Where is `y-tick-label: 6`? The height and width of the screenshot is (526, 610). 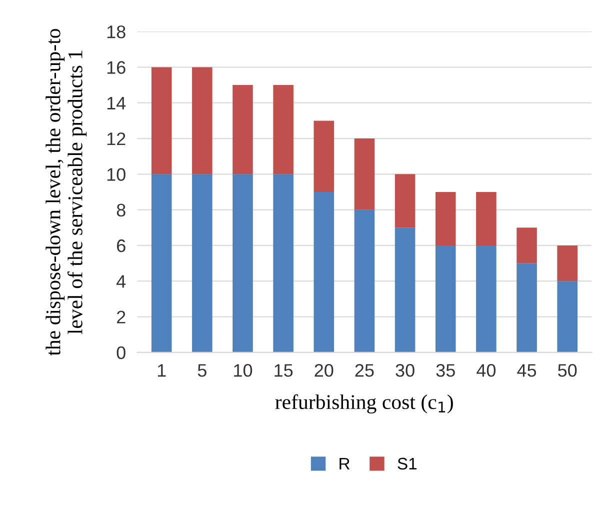 y-tick-label: 6 is located at coordinates (121, 245).